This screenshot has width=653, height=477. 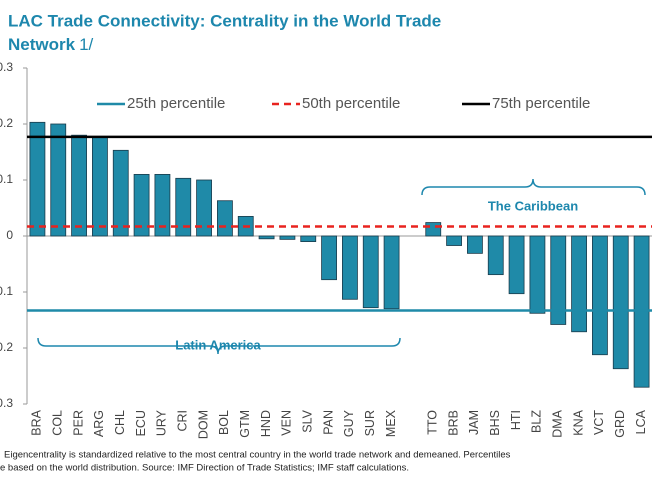 I want to click on chart-title: Network 1/, so click(x=51, y=44).